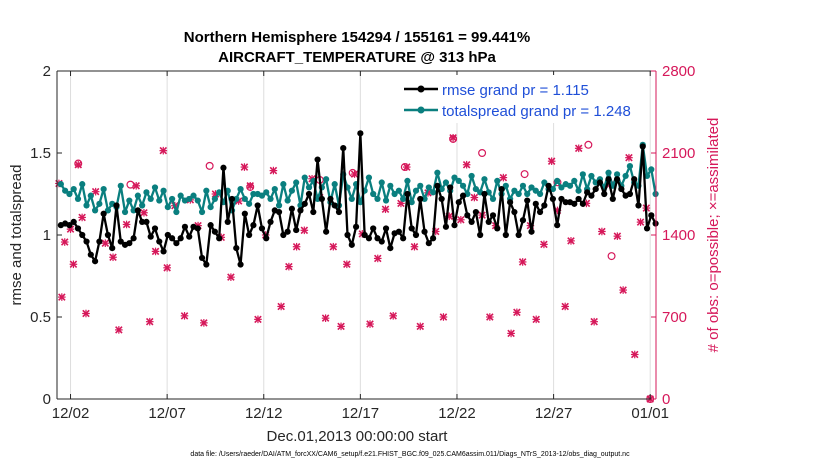 This screenshot has height=470, width=830. I want to click on legend-rmse-marker, so click(421, 89).